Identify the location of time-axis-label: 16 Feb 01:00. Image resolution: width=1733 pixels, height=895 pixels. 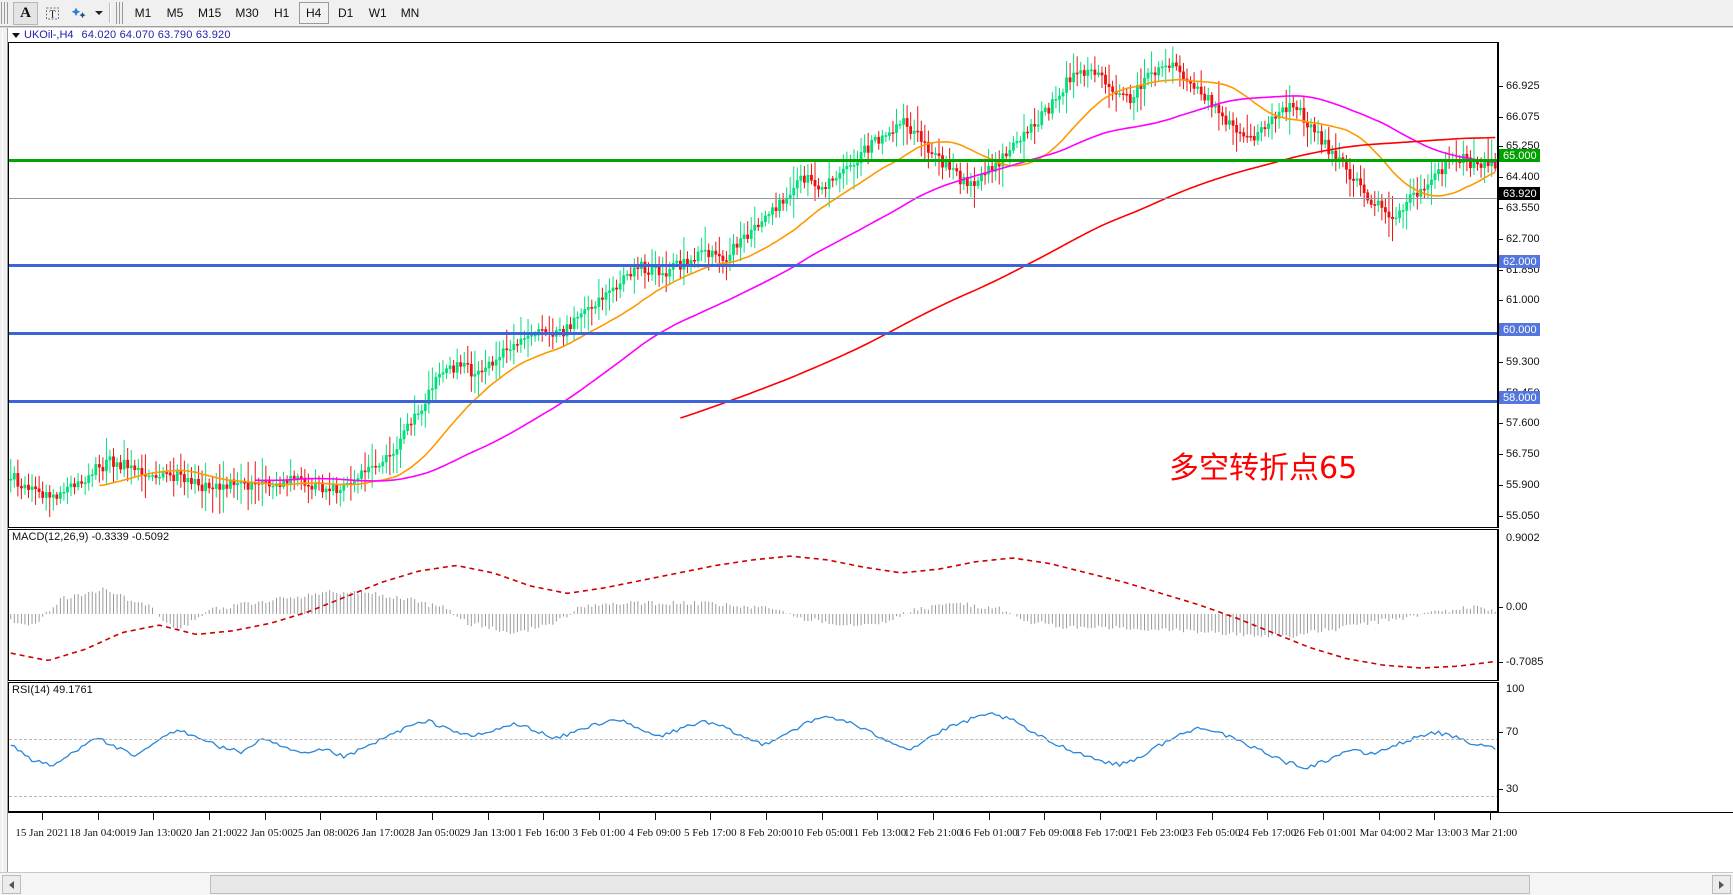
(988, 833).